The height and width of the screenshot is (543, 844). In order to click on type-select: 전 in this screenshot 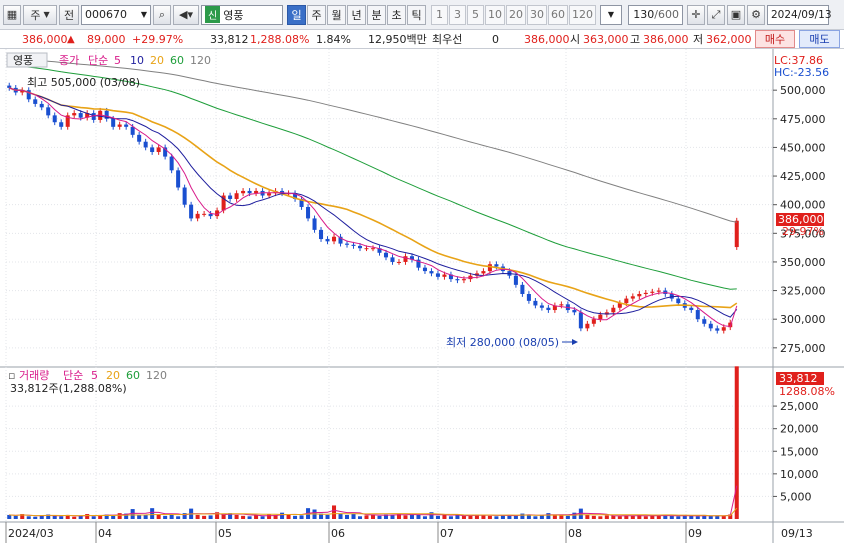, I will do `click(69, 14)`.